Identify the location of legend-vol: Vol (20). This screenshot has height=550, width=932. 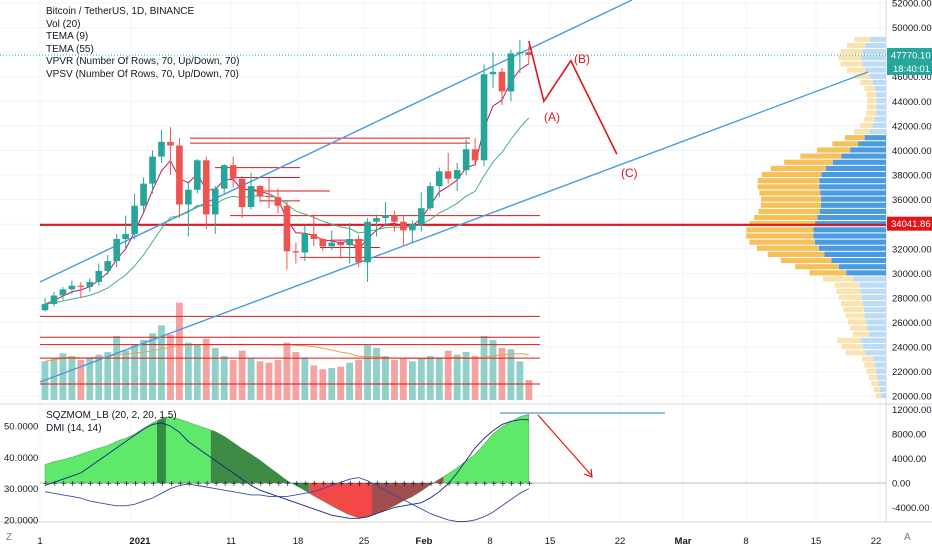
(63, 24).